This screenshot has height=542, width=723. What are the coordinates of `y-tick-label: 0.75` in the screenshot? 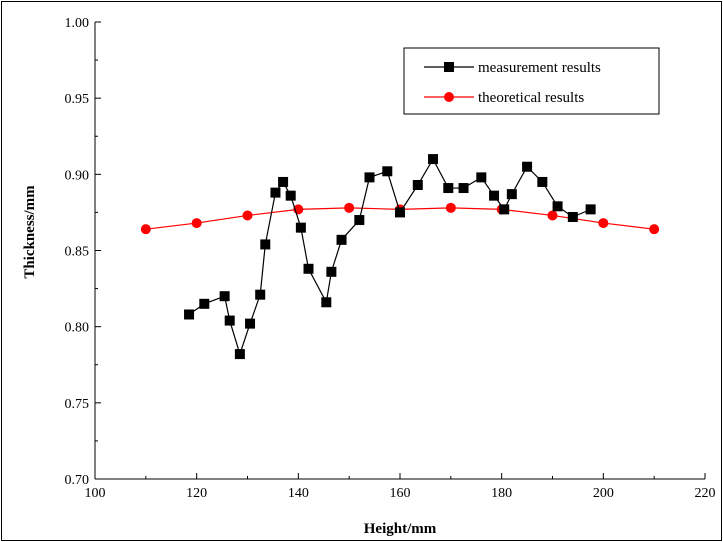 It's located at (77, 404).